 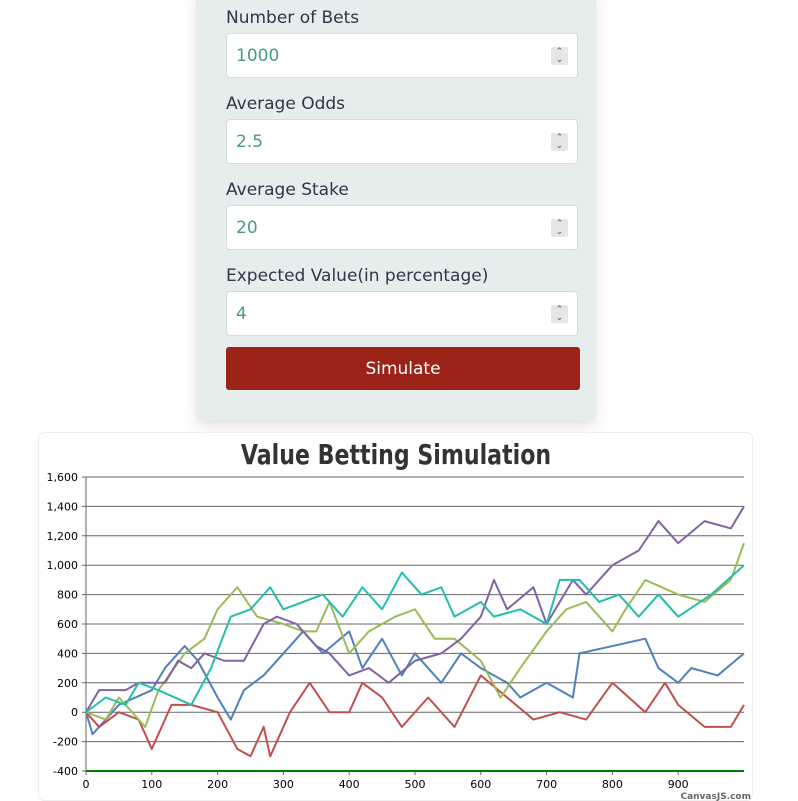 I want to click on y-tick-label: 600, so click(x=67, y=624).